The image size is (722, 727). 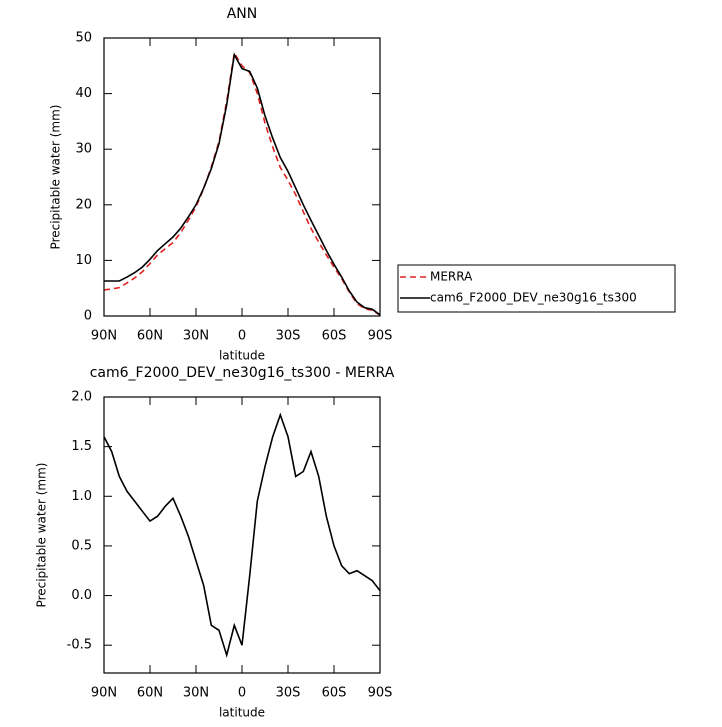 I want to click on legend-label: cam6_F2000_DEV_ne30g16_ts300, so click(x=533, y=298).